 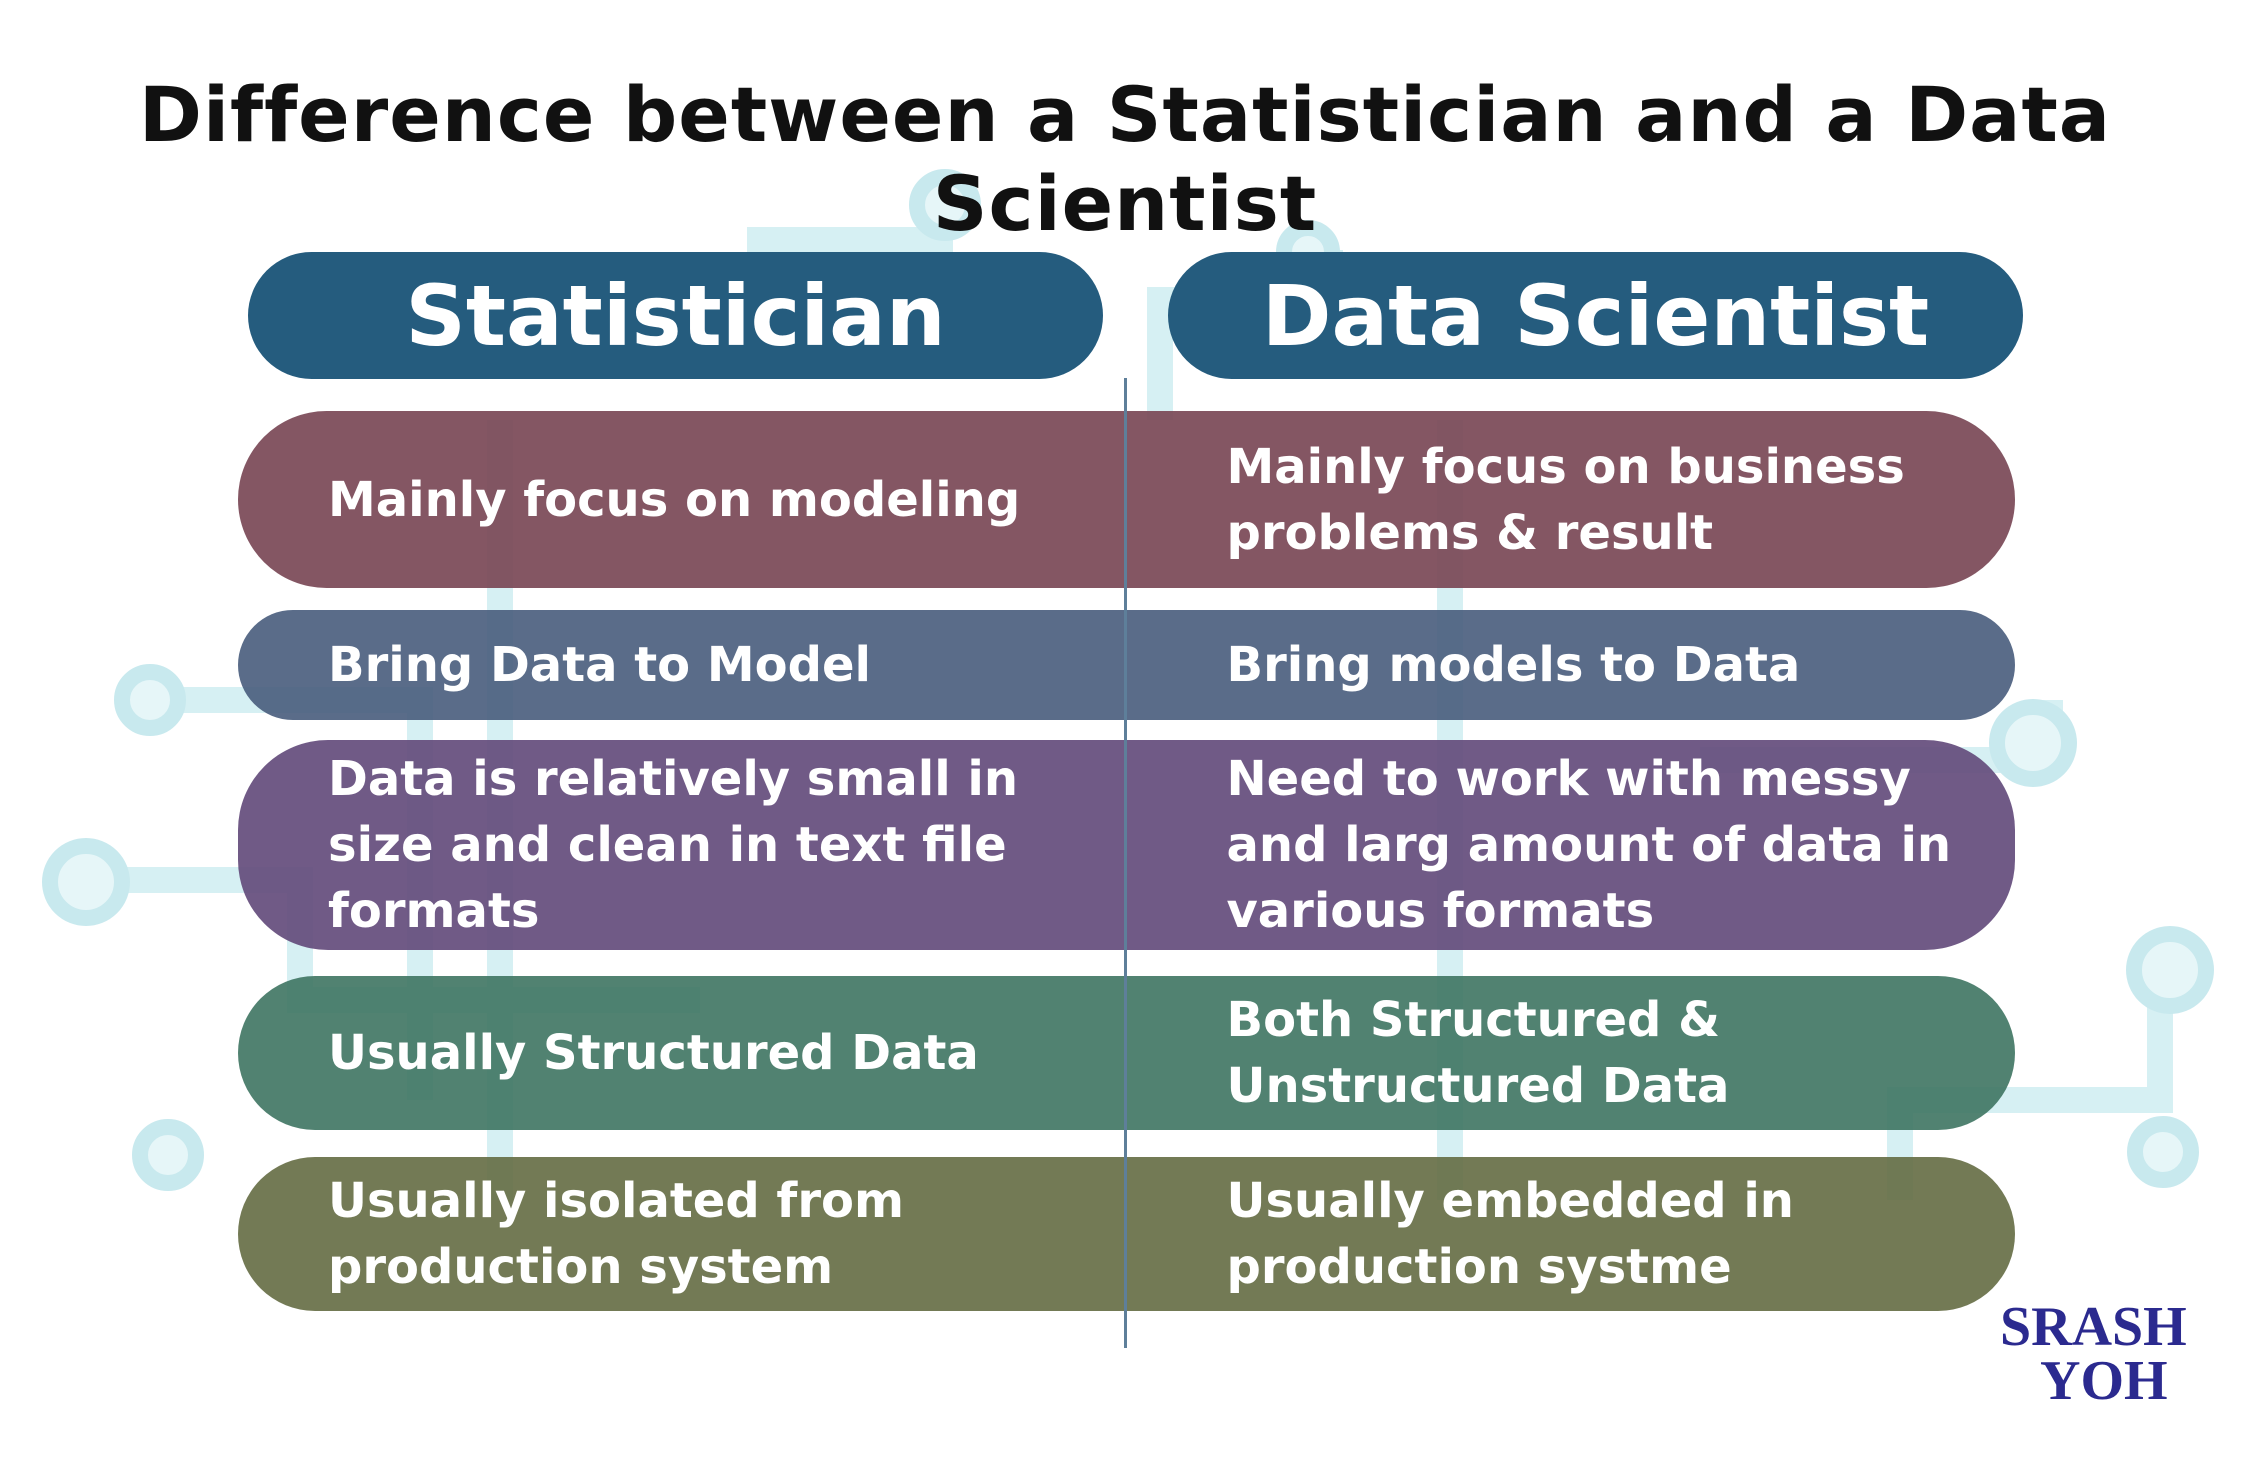 I want to click on column-header: Data Scientist, so click(x=1595, y=315).